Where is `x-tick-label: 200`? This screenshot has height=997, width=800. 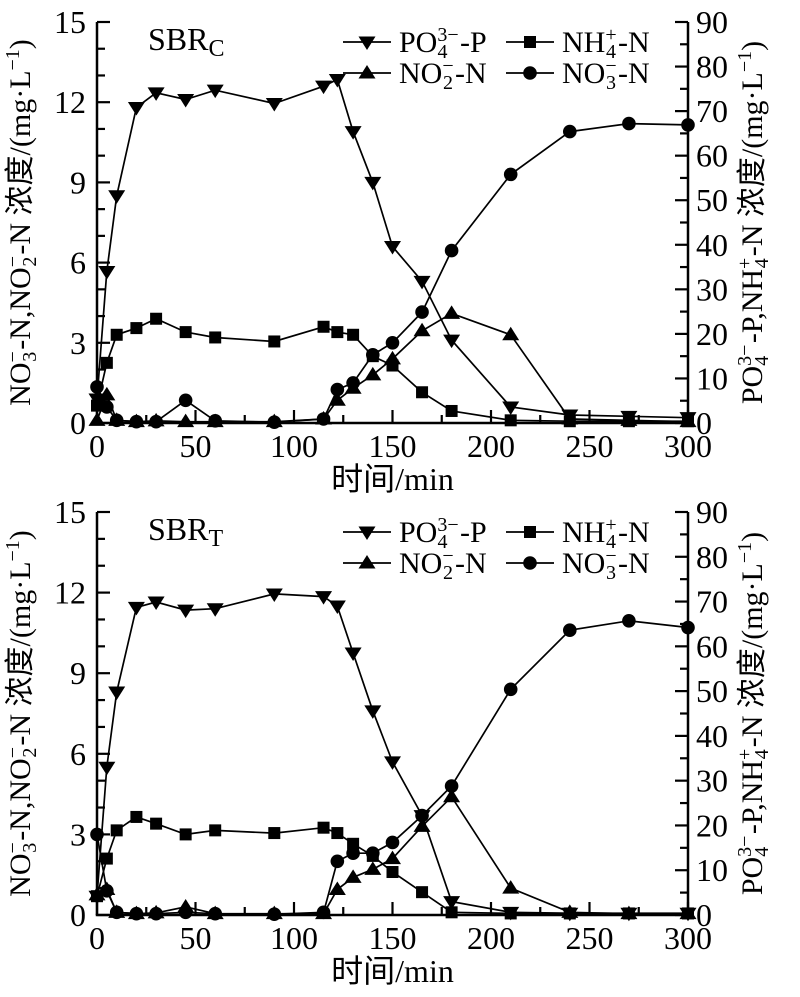 x-tick-label: 200 is located at coordinates (491, 938).